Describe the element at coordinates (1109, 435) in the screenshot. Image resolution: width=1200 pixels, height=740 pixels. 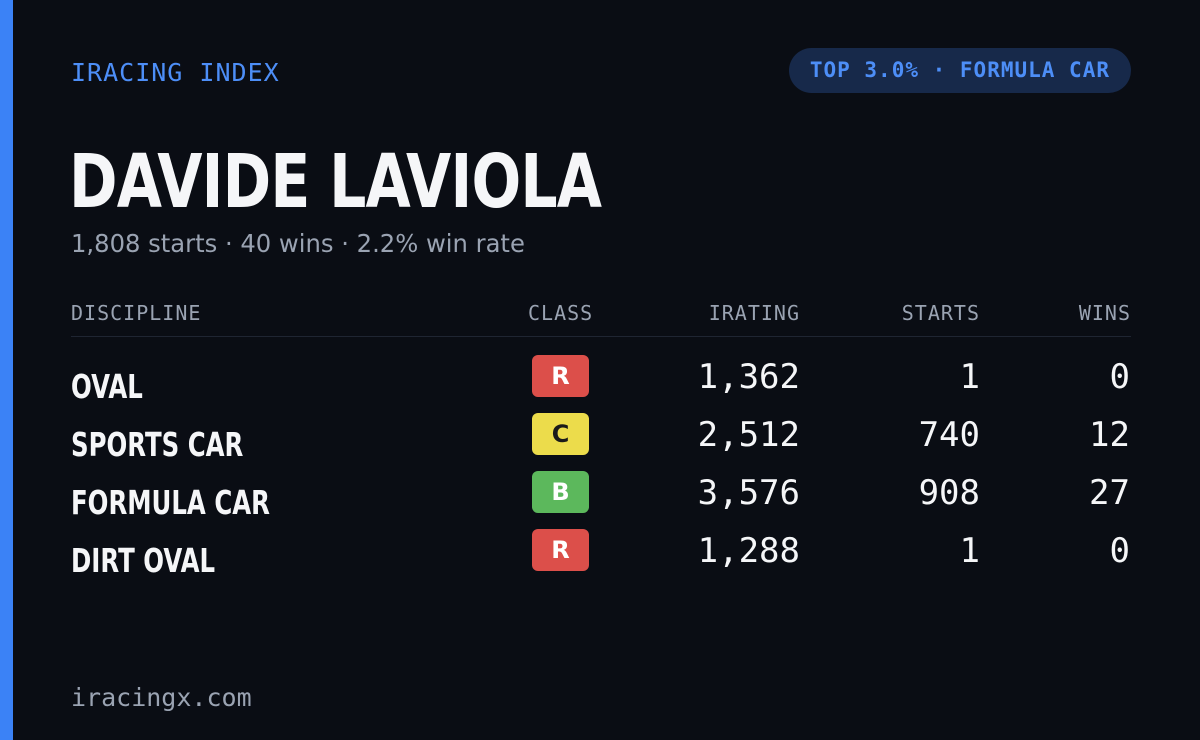
I see `wins-value: 12` at that location.